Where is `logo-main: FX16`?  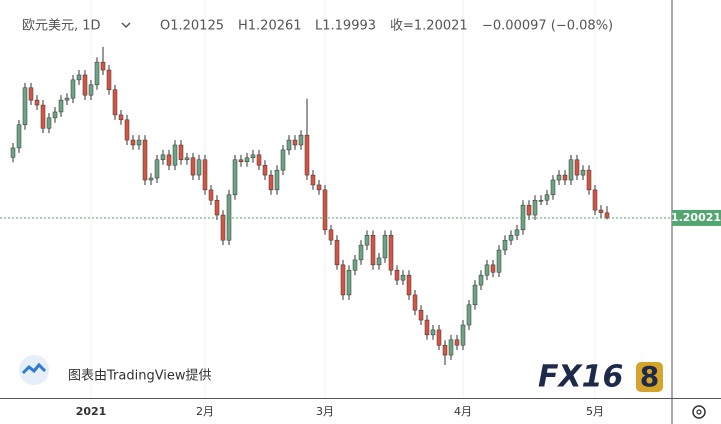 logo-main: FX16 is located at coordinates (580, 377).